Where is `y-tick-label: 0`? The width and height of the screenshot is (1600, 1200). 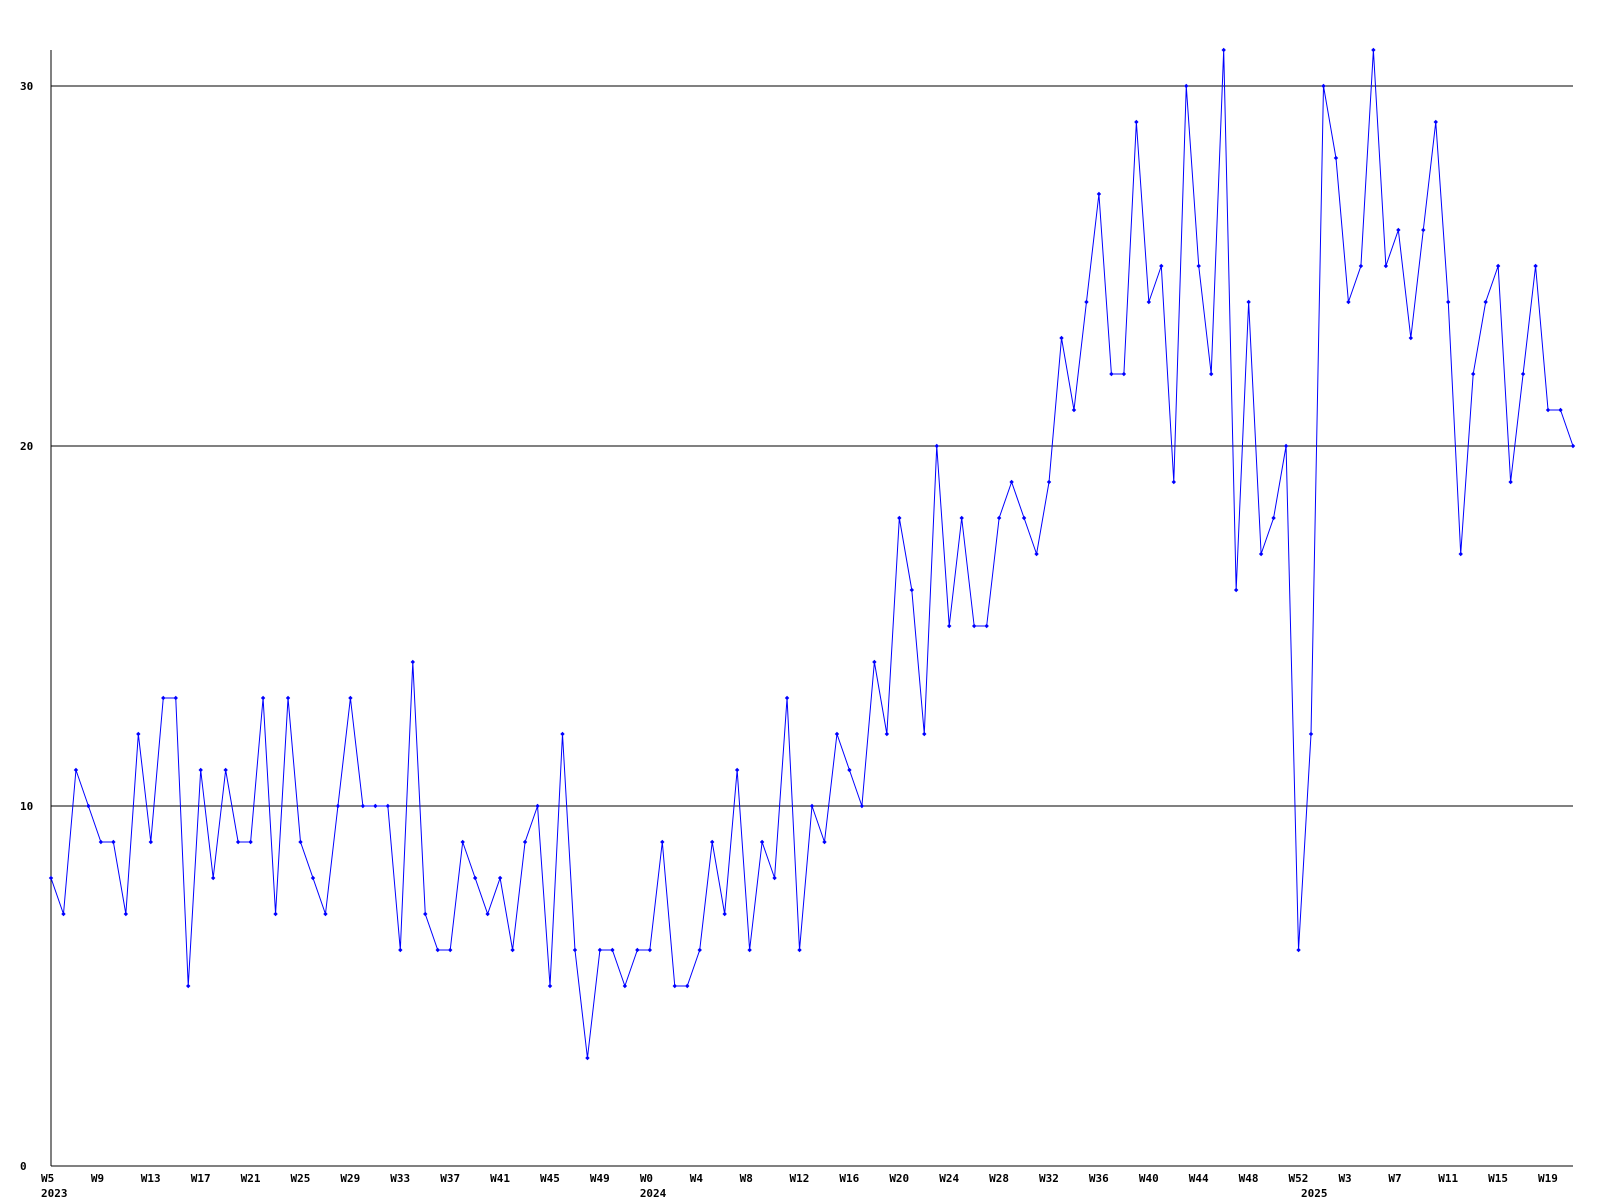 y-tick-label: 0 is located at coordinates (23, 1166).